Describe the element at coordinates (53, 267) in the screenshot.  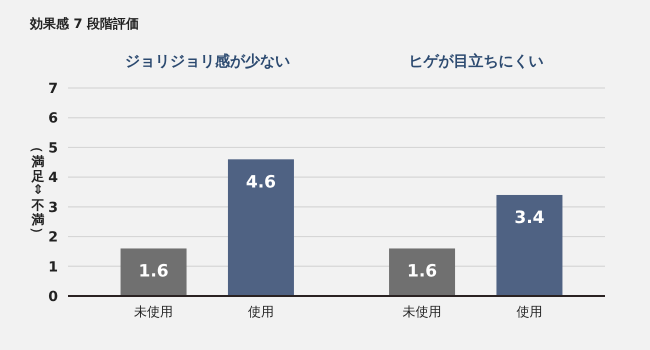
I see `y-tick-label: 1` at that location.